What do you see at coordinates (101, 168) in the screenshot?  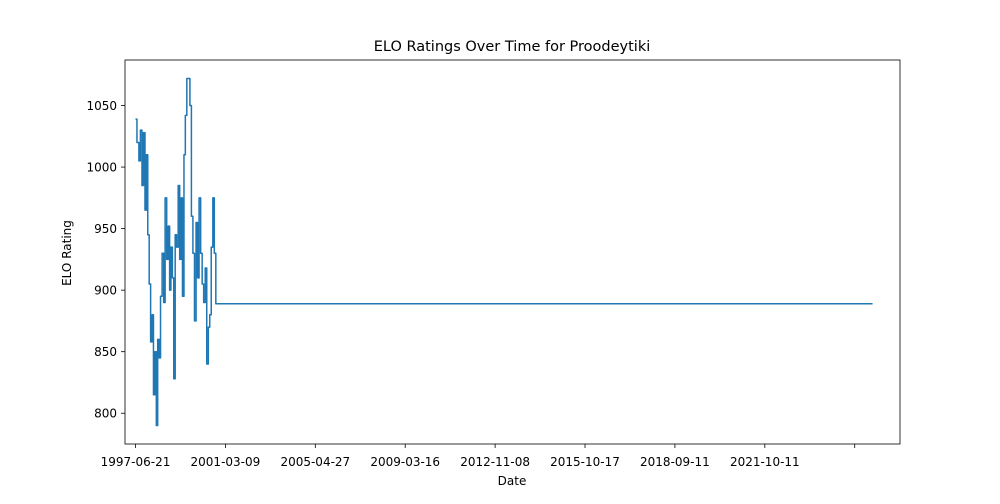 I see `y-tick-label: 1000` at bounding box center [101, 168].